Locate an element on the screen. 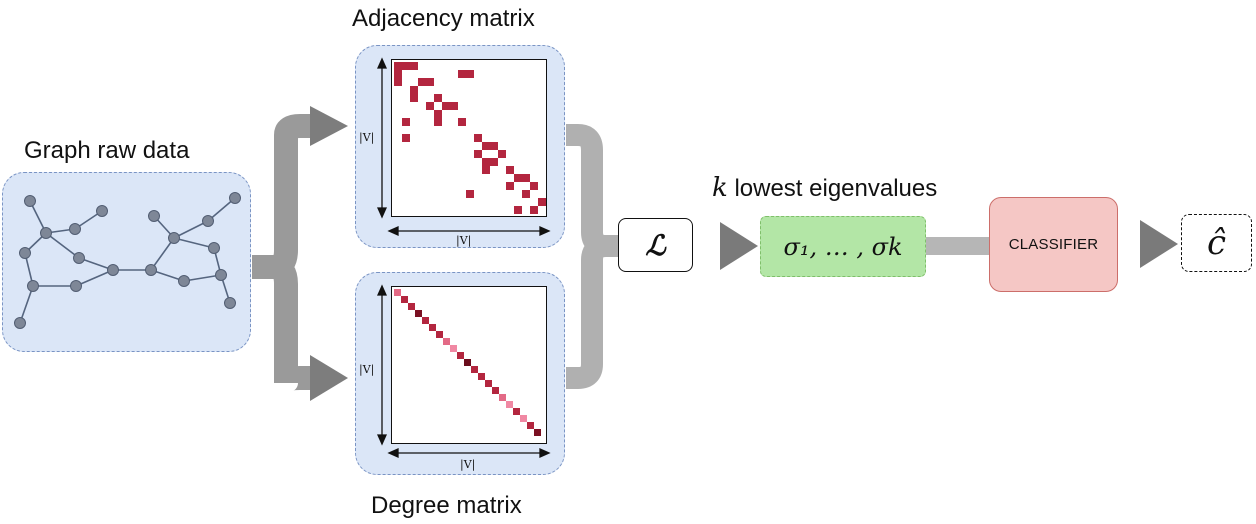 The height and width of the screenshot is (524, 1256). degree-matrix-title: Degree matrix is located at coordinates (446, 505).